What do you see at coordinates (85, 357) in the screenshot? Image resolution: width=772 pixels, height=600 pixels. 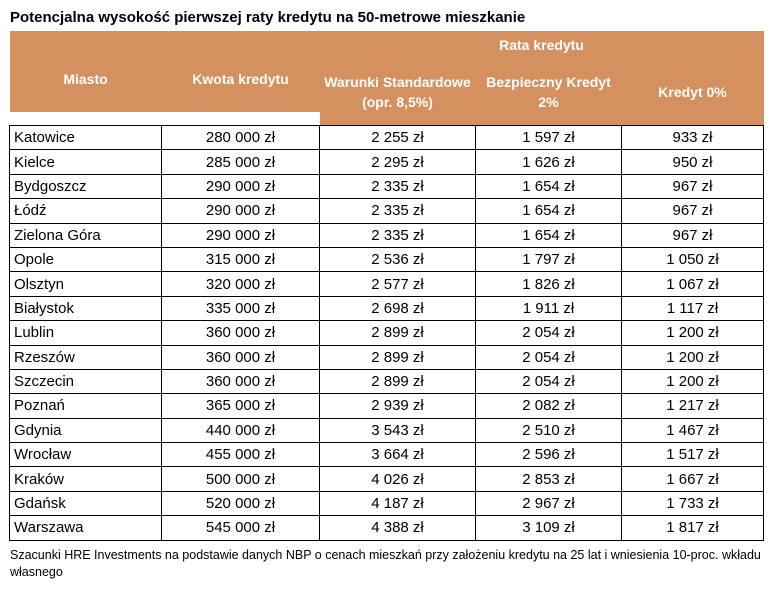 I see `city-cell: Rzeszów` at bounding box center [85, 357].